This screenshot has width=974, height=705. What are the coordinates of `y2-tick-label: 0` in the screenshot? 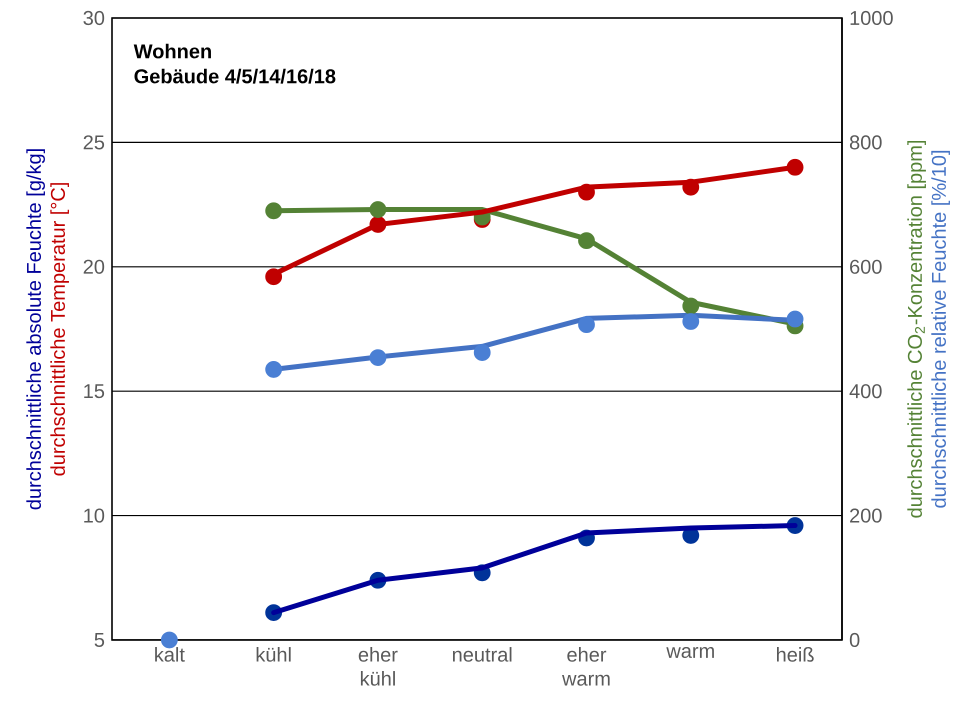 It's located at (855, 640).